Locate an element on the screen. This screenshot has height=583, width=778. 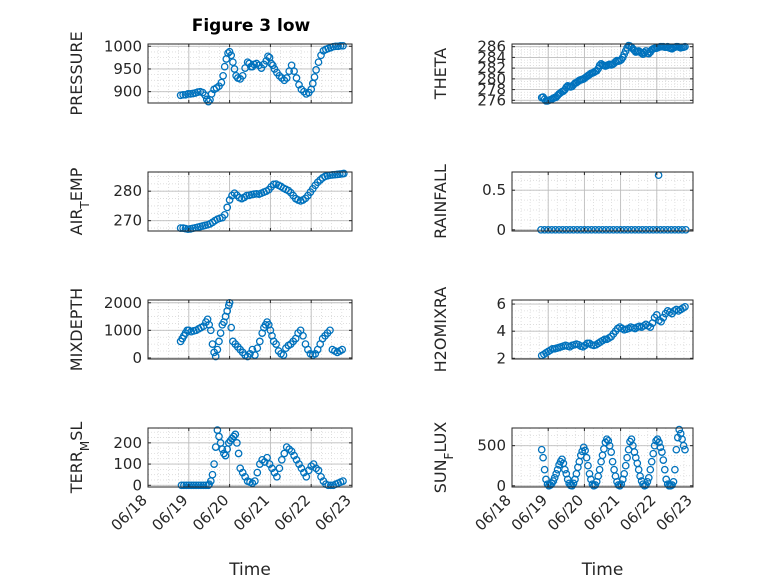
sun_flux-xtick-label: 06/20 is located at coordinates (565, 512).